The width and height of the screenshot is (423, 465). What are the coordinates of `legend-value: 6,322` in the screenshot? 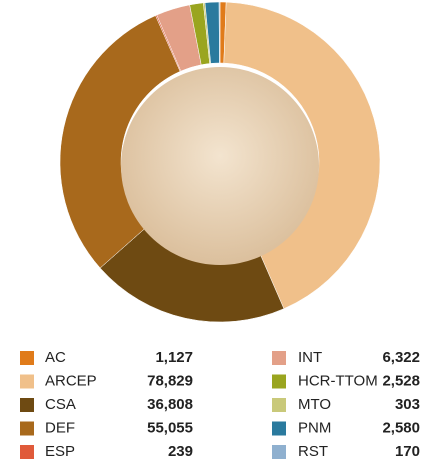 It's located at (401, 357).